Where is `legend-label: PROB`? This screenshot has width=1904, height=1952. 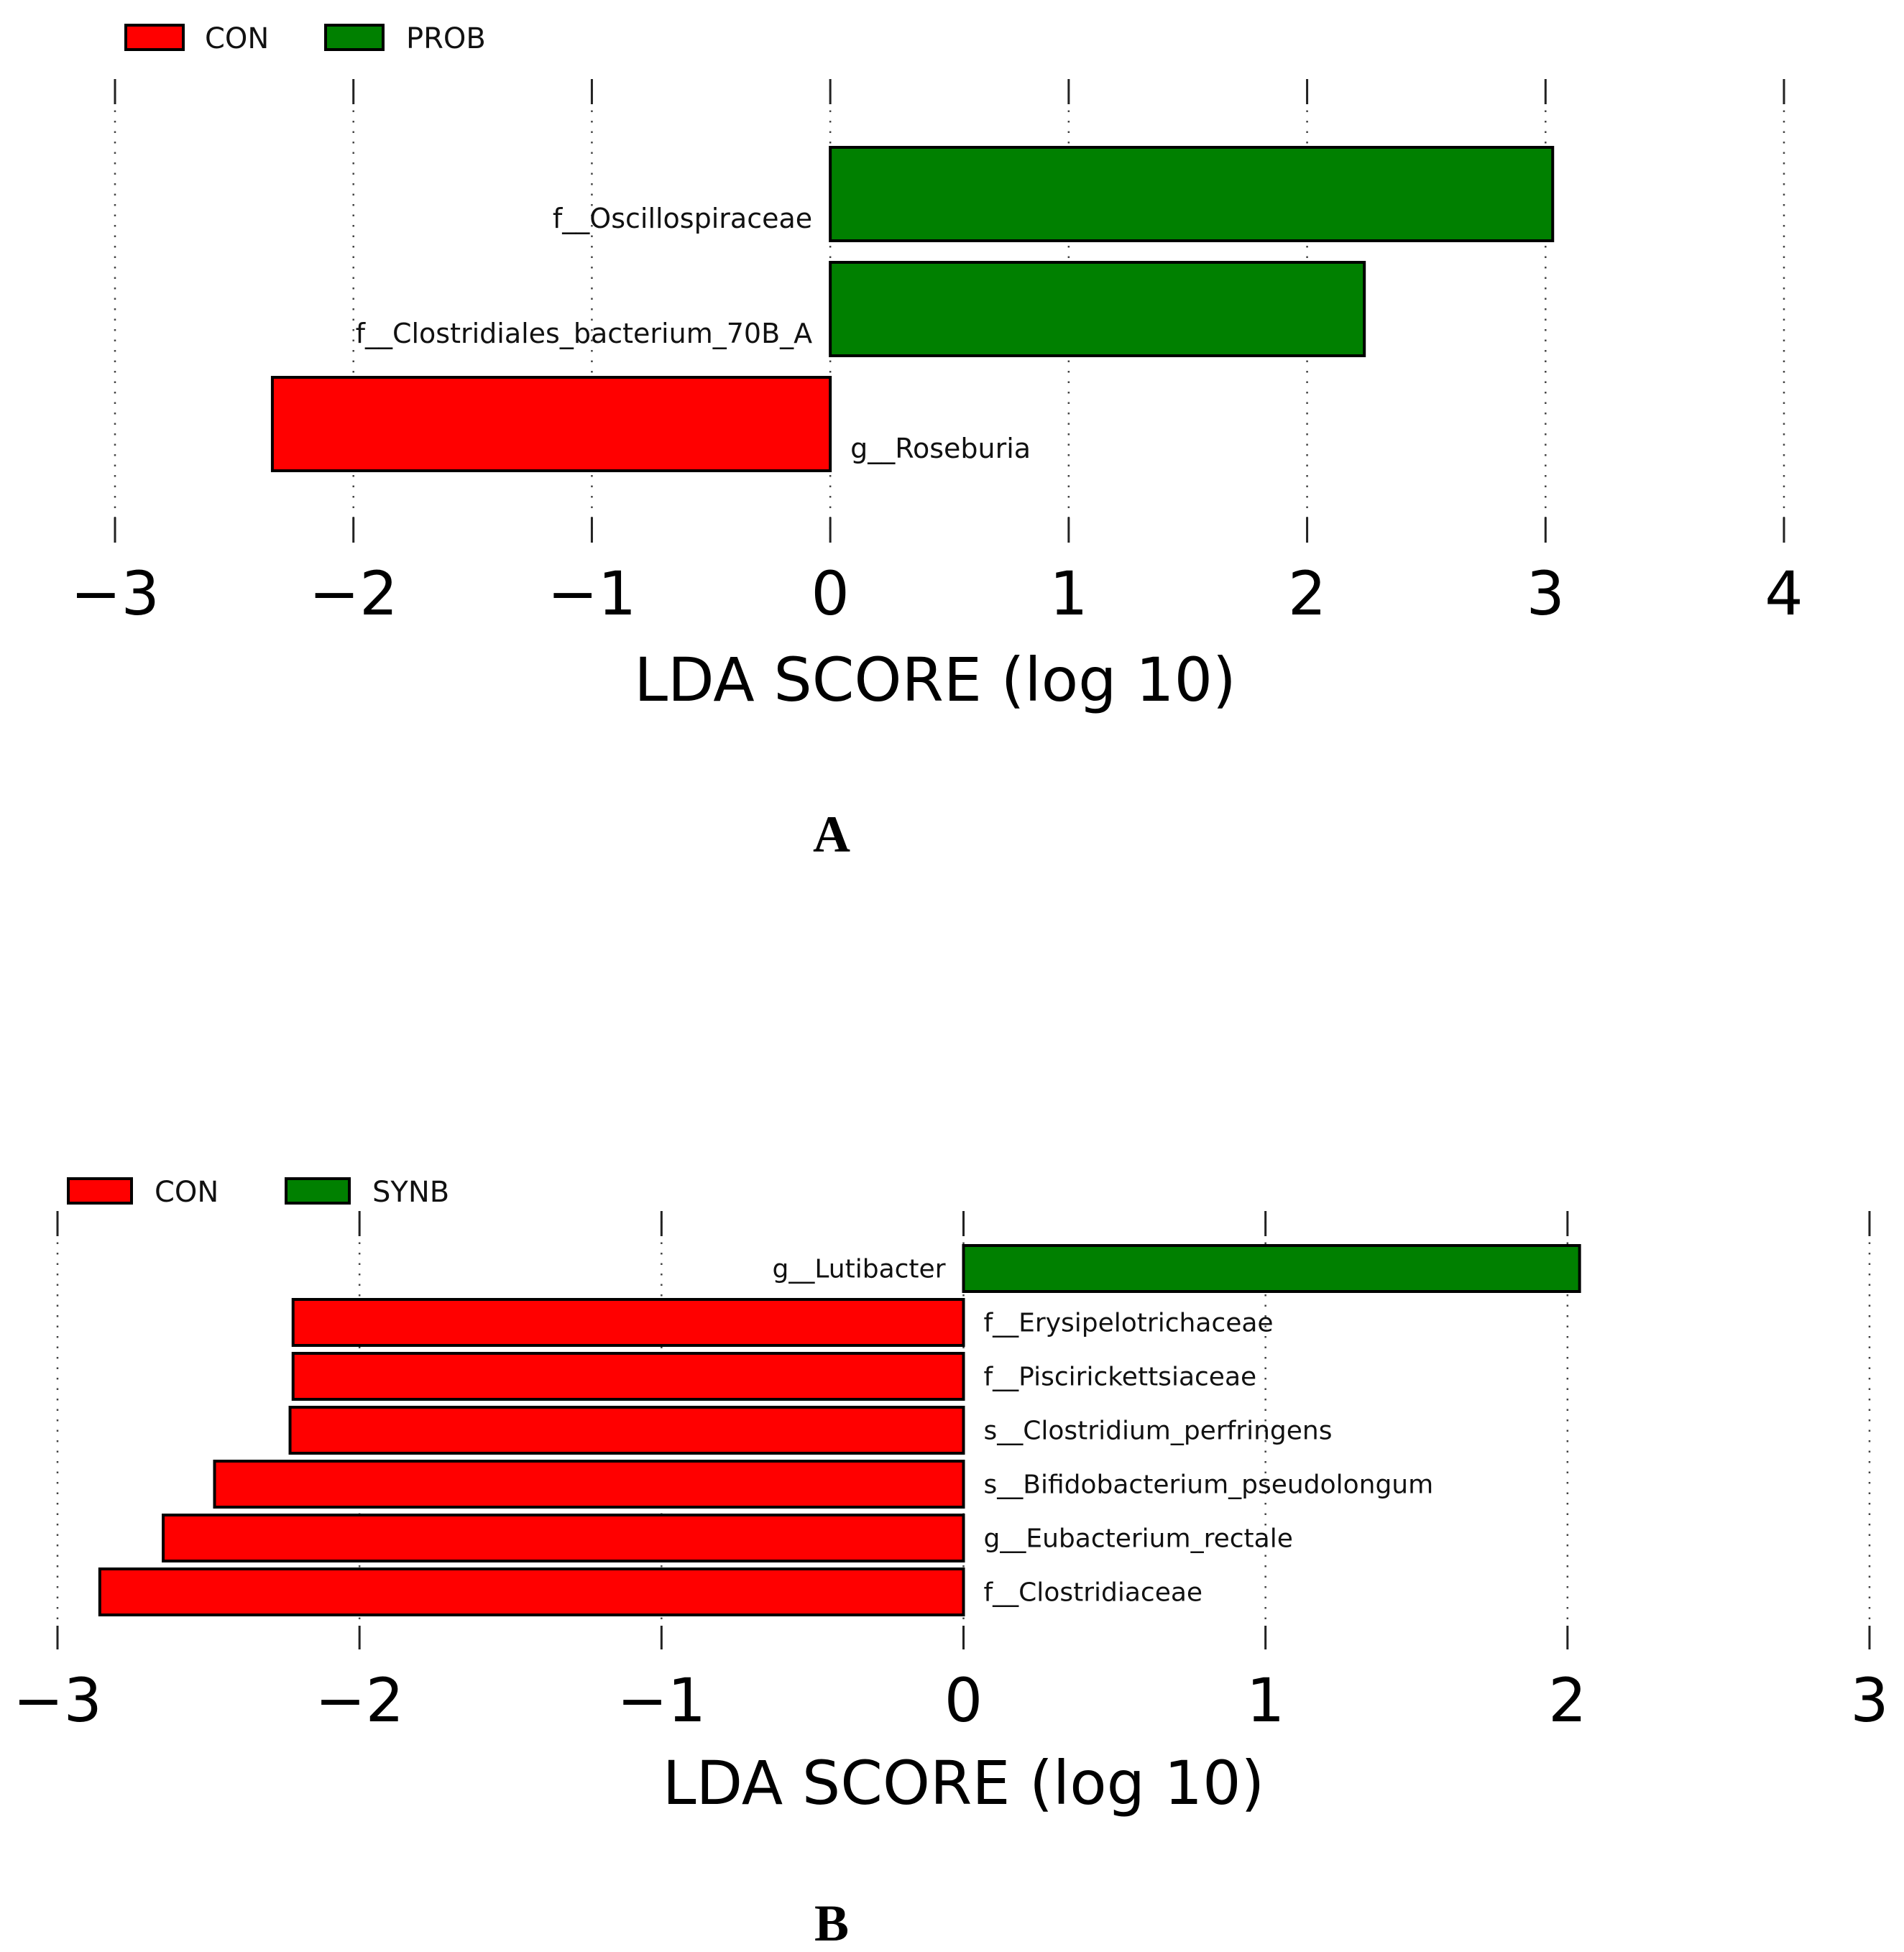
legend-label: PROB is located at coordinates (446, 38).